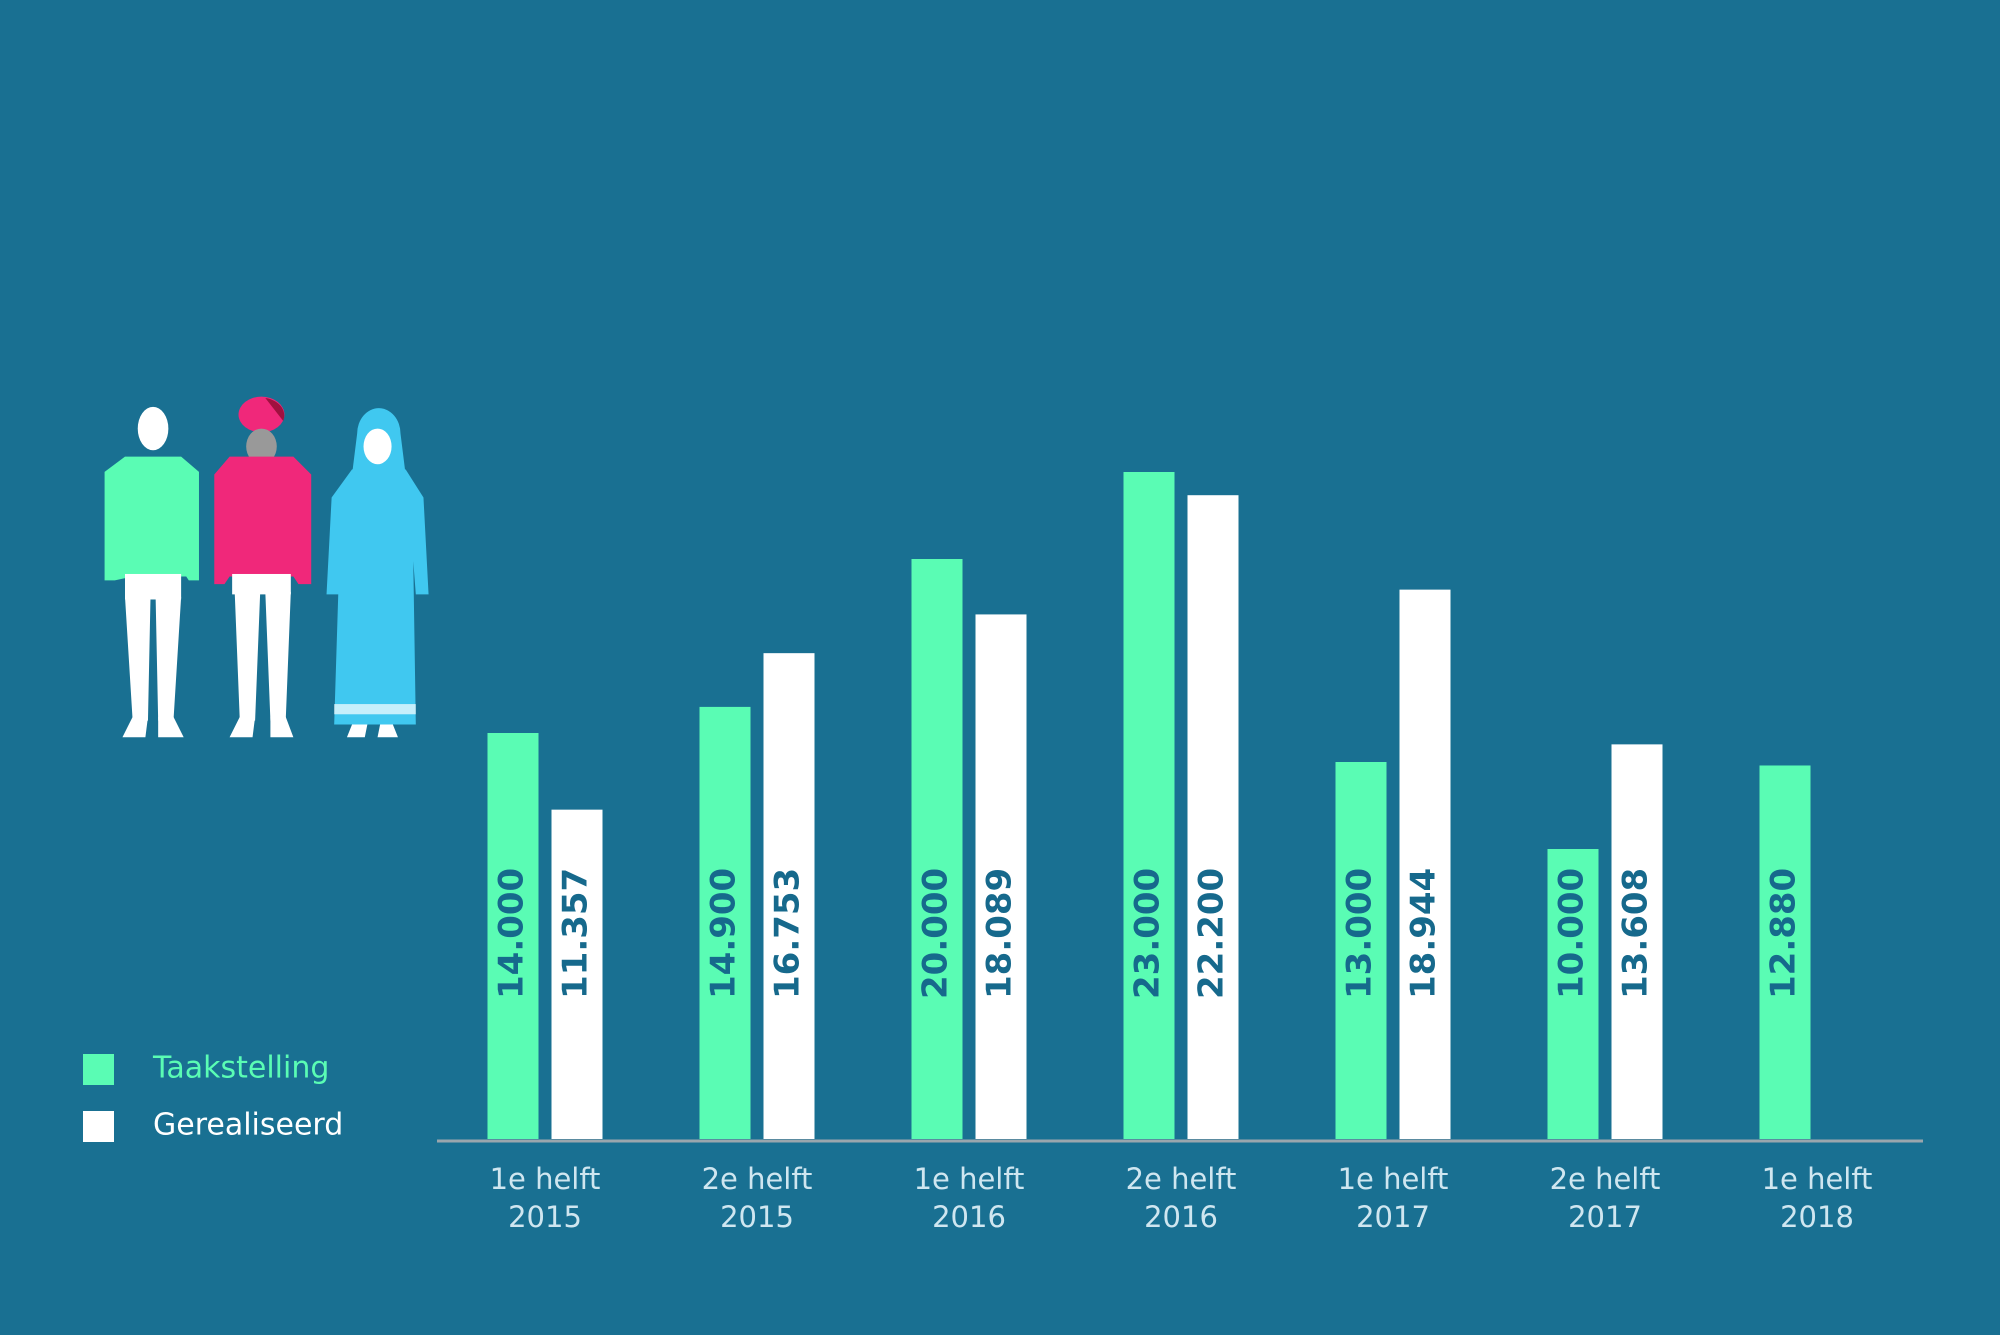 The width and height of the screenshot is (2000, 1335). What do you see at coordinates (1605, 1198) in the screenshot?
I see `x-tick-label: 2e helft 2017` at bounding box center [1605, 1198].